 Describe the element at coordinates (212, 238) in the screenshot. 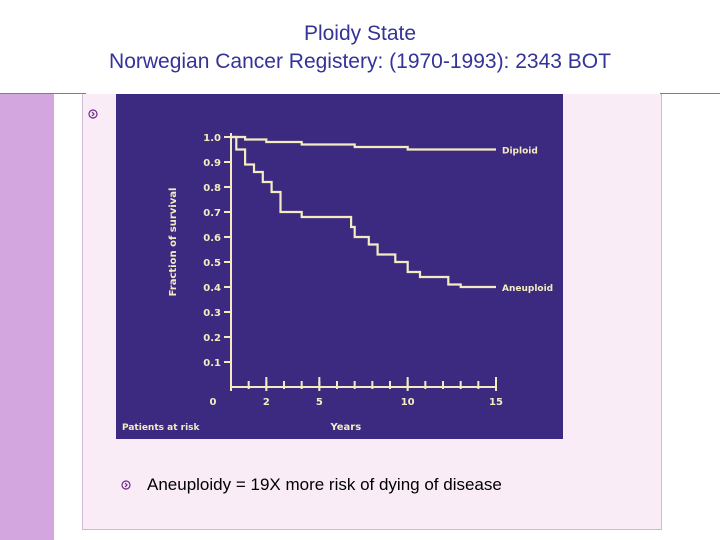

I see `y-tick-label: 0.6` at that location.